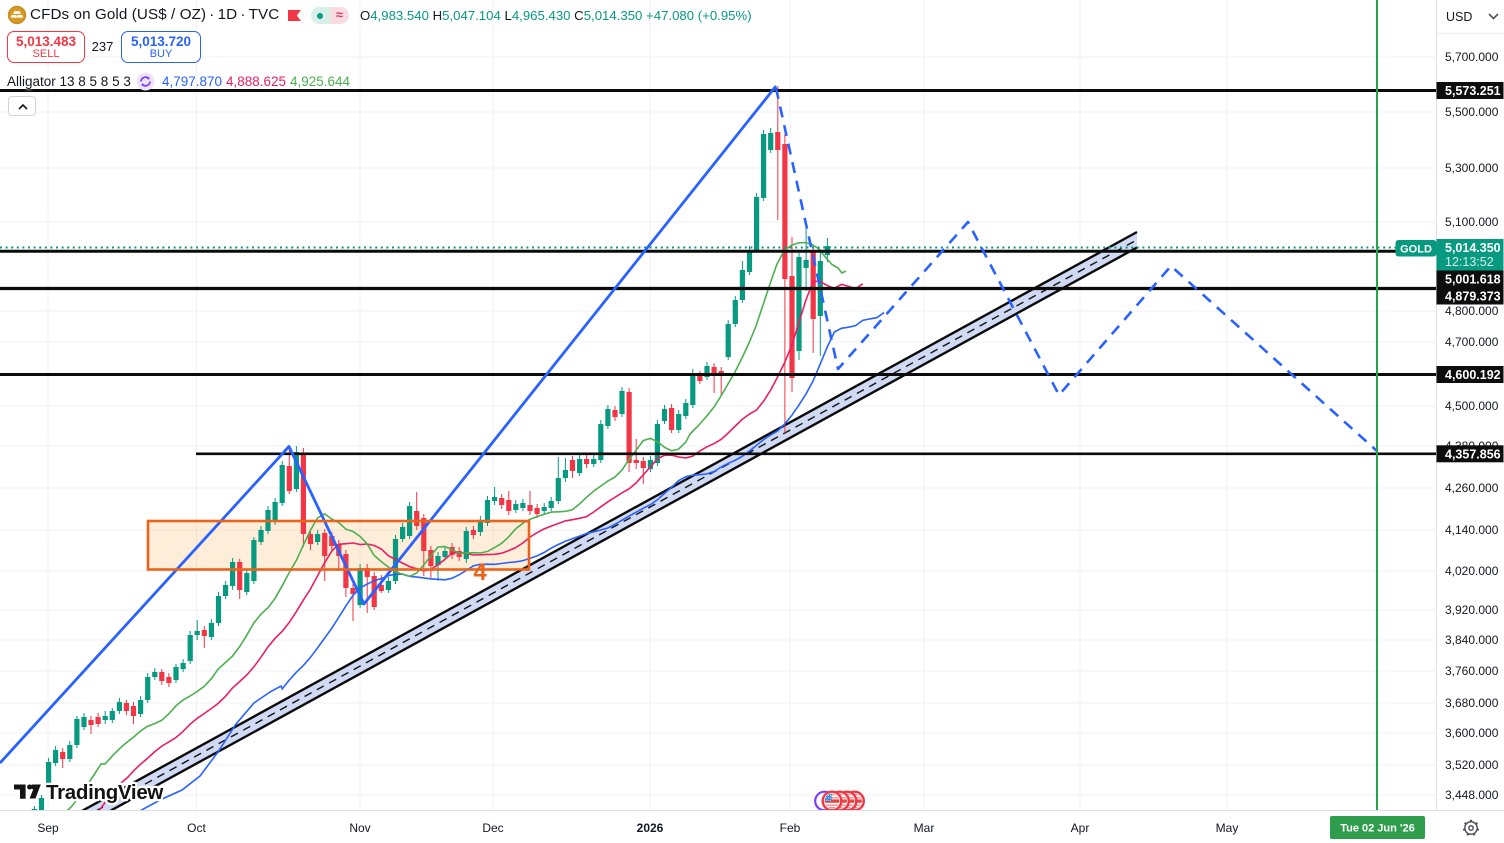 The image size is (1504, 843). Describe the element at coordinates (1472, 765) in the screenshot. I see `svg-text: 3,520.000` at that location.